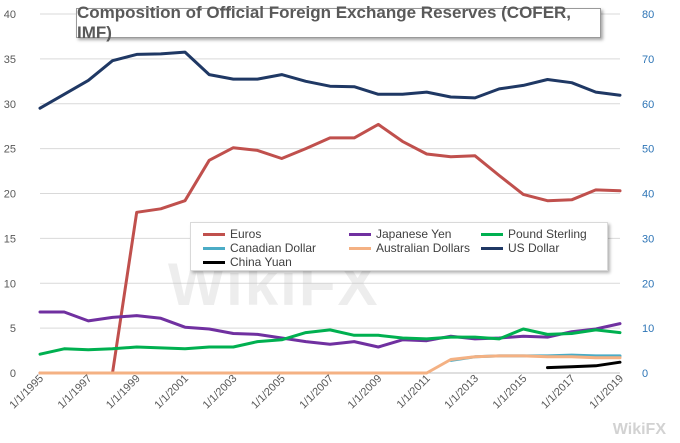  I want to click on legend-label: Australian Dollars, so click(423, 248).